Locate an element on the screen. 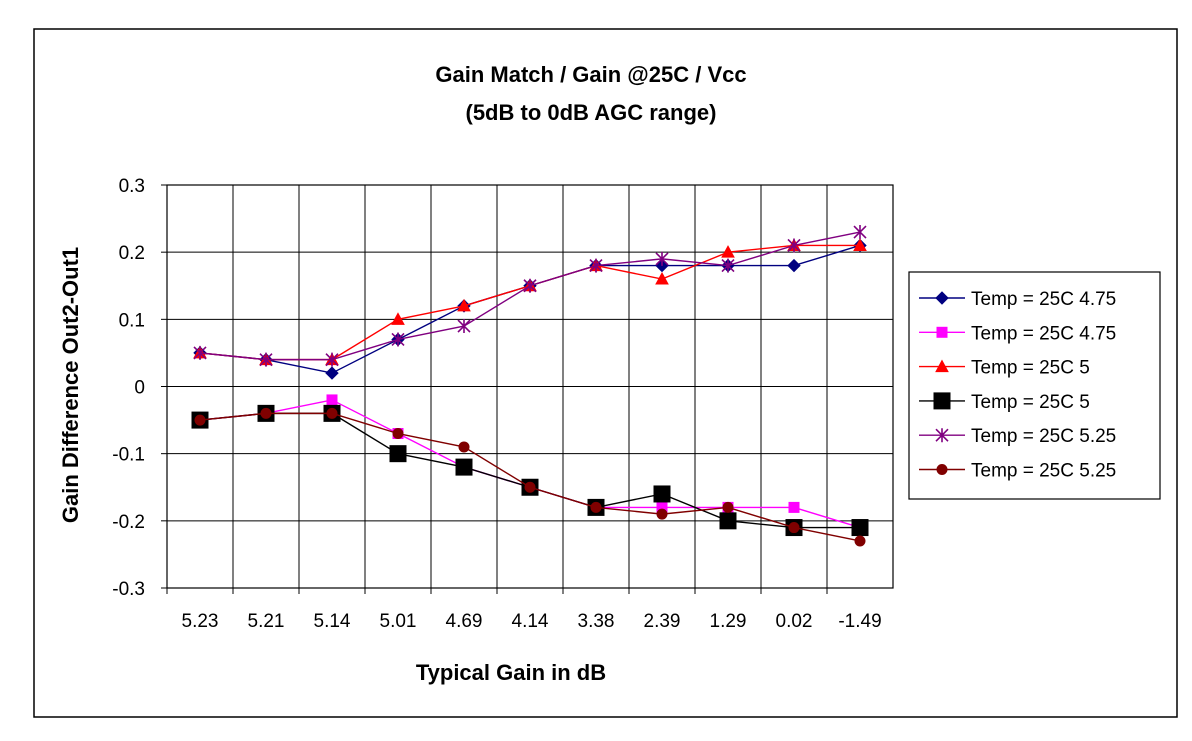  x-axis-label: Typical Gain in dB is located at coordinates (511, 672).